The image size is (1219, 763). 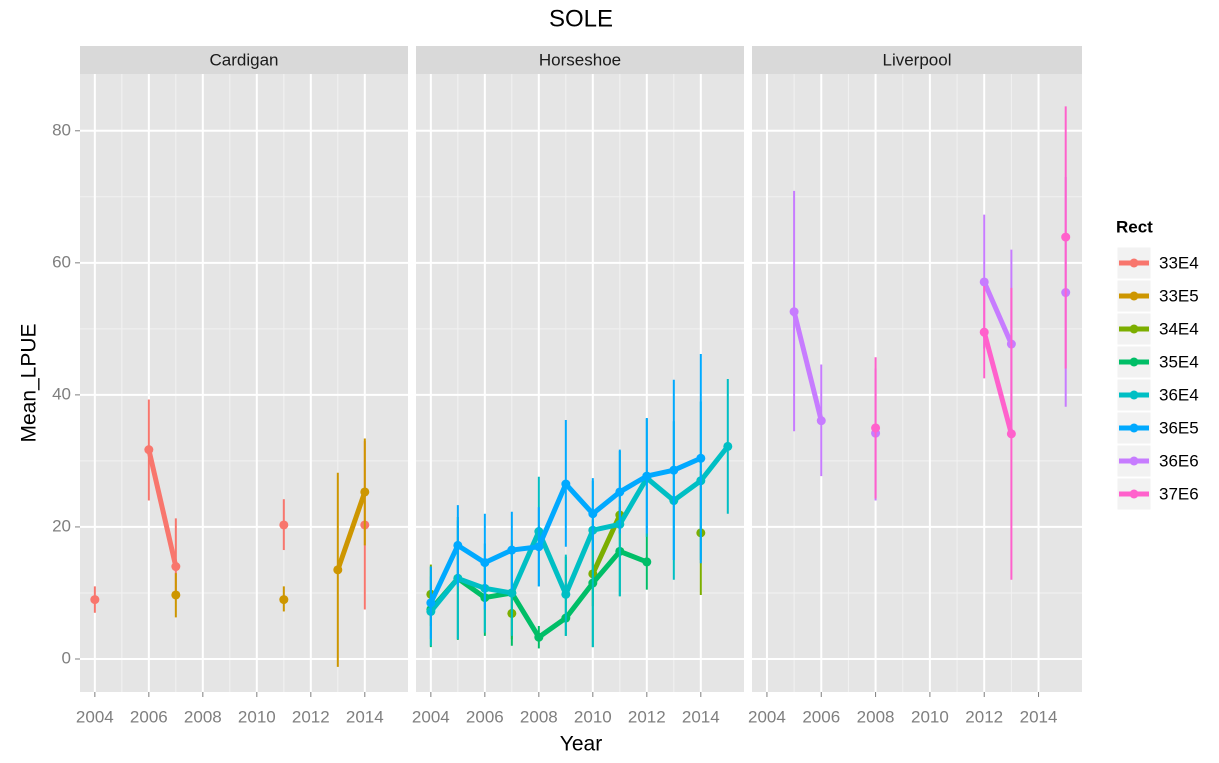 What do you see at coordinates (29, 382) in the screenshot?
I see `y-axis-label: Mean_LPUE` at bounding box center [29, 382].